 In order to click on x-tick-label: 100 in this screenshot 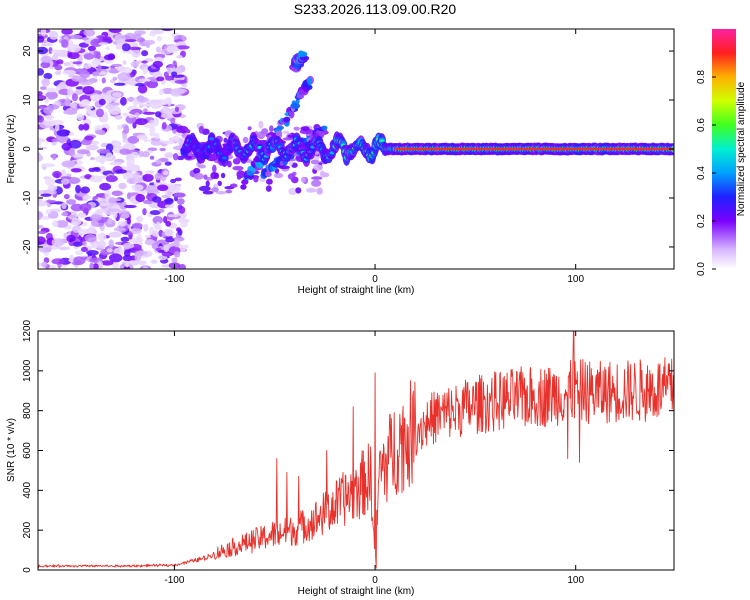, I will do `click(575, 279)`.